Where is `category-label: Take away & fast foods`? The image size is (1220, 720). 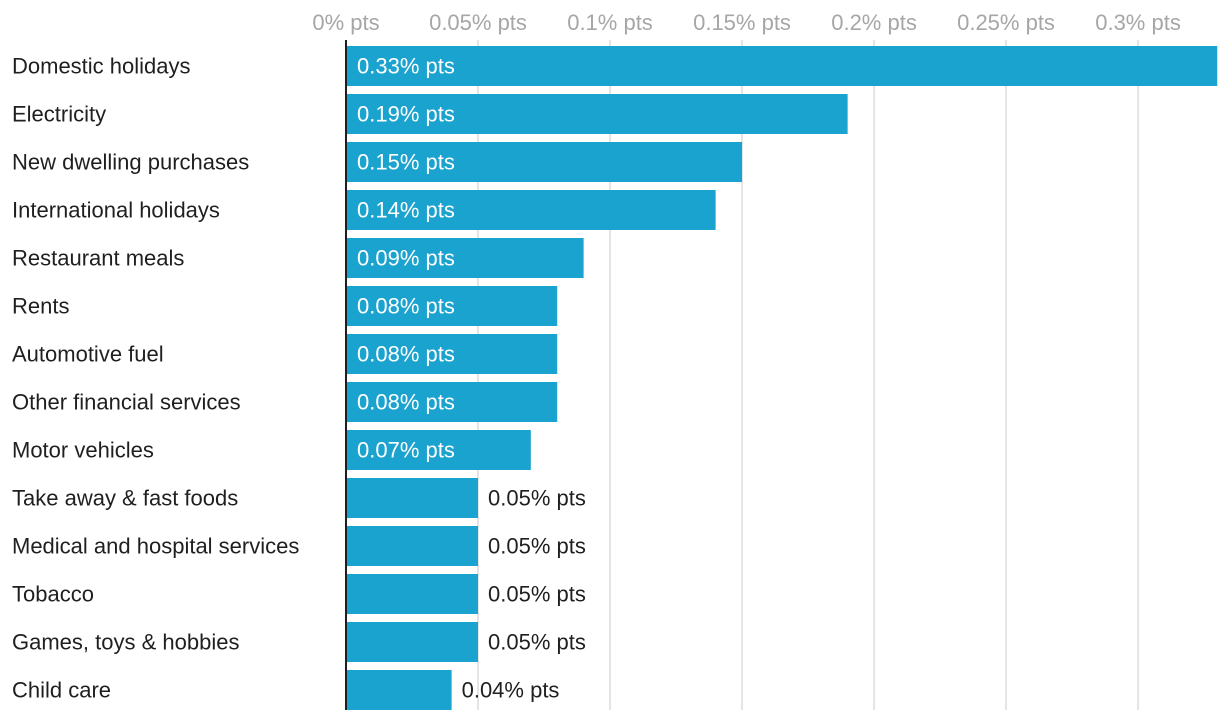 category-label: Take away & fast foods is located at coordinates (125, 498).